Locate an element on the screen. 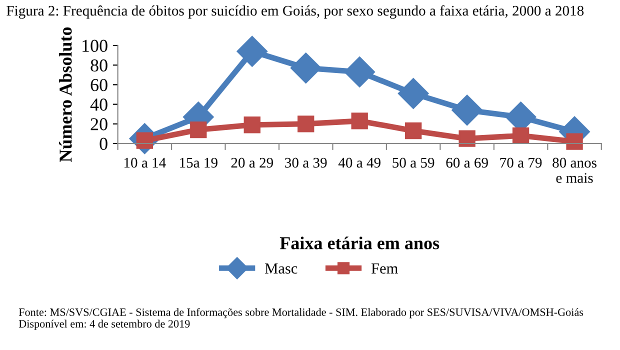 The height and width of the screenshot is (350, 620). x-tick-label: 80 anos e mais is located at coordinates (574, 170).